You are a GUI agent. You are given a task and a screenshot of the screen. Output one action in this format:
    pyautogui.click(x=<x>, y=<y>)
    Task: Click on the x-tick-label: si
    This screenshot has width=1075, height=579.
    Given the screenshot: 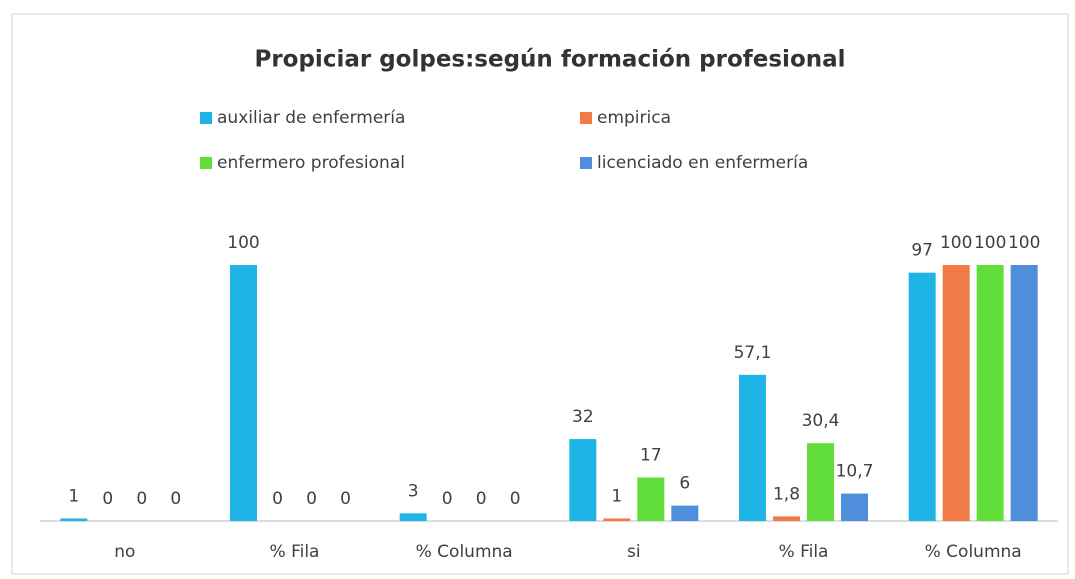 What is the action you would take?
    pyautogui.click(x=634, y=552)
    